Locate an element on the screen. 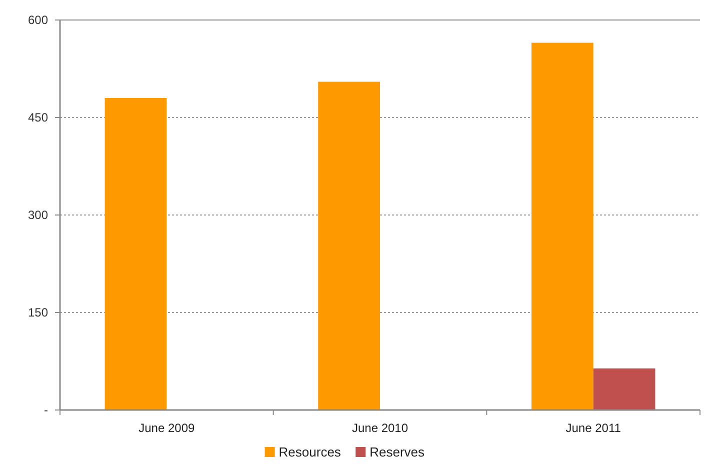  y-tick-label: 450 is located at coordinates (38, 117).